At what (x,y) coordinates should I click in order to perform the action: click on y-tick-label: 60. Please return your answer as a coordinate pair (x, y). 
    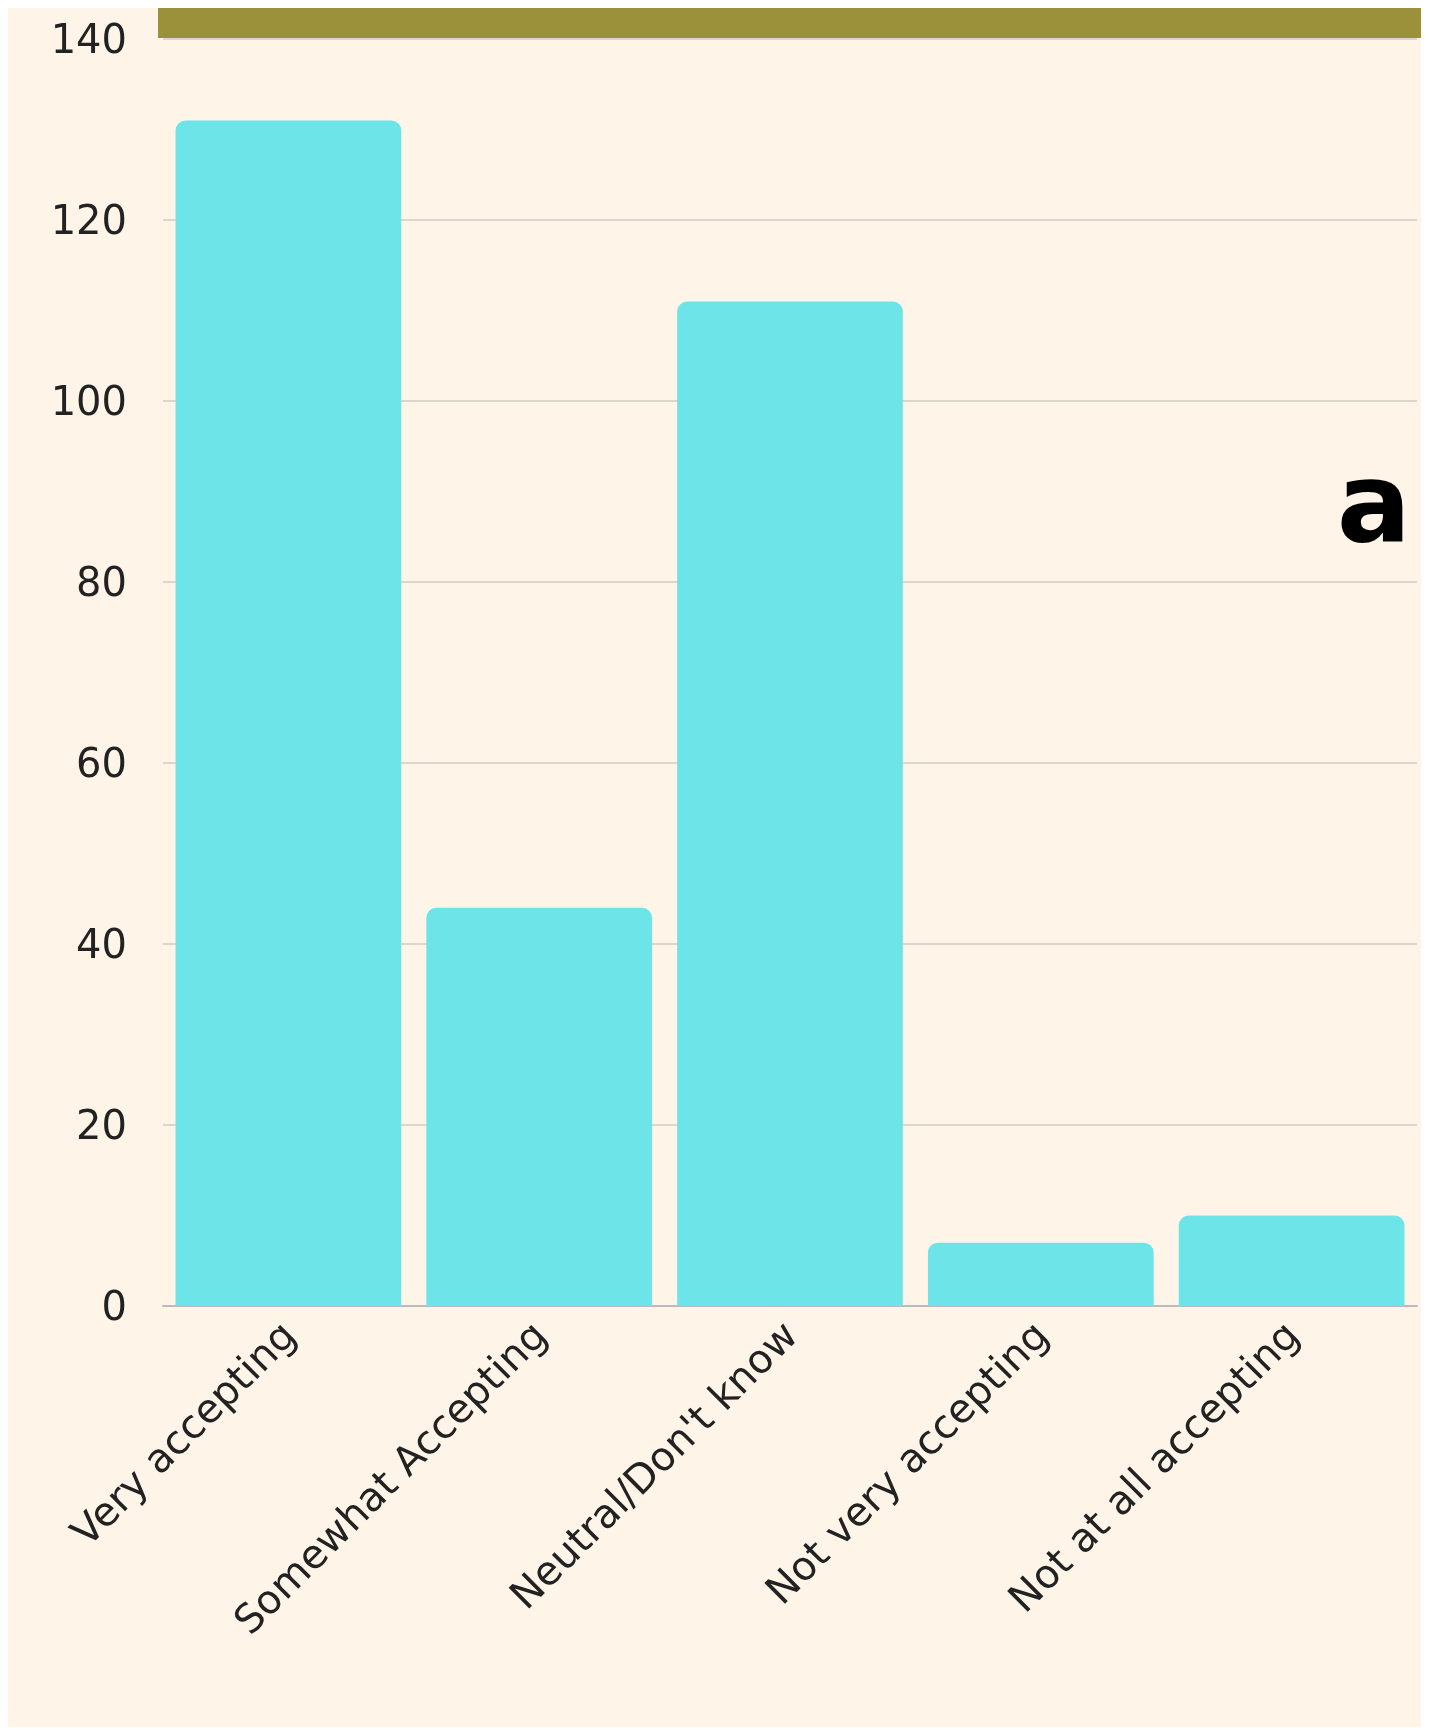
    Looking at the image, I should click on (101, 763).